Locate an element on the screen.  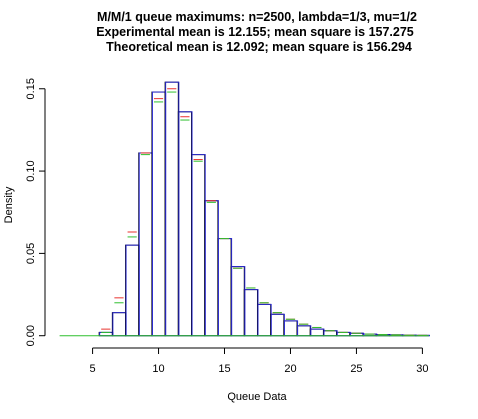
x-tick-label: 30 is located at coordinates (422, 369).